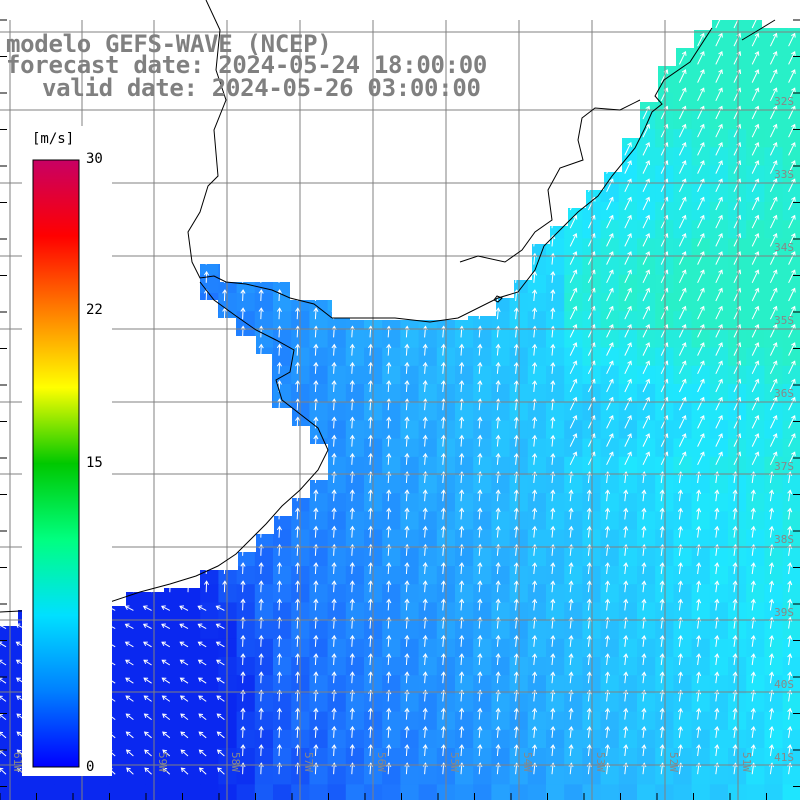 The width and height of the screenshot is (800, 800). Describe the element at coordinates (784, 320) in the screenshot. I see `lat-label: 35S` at that location.